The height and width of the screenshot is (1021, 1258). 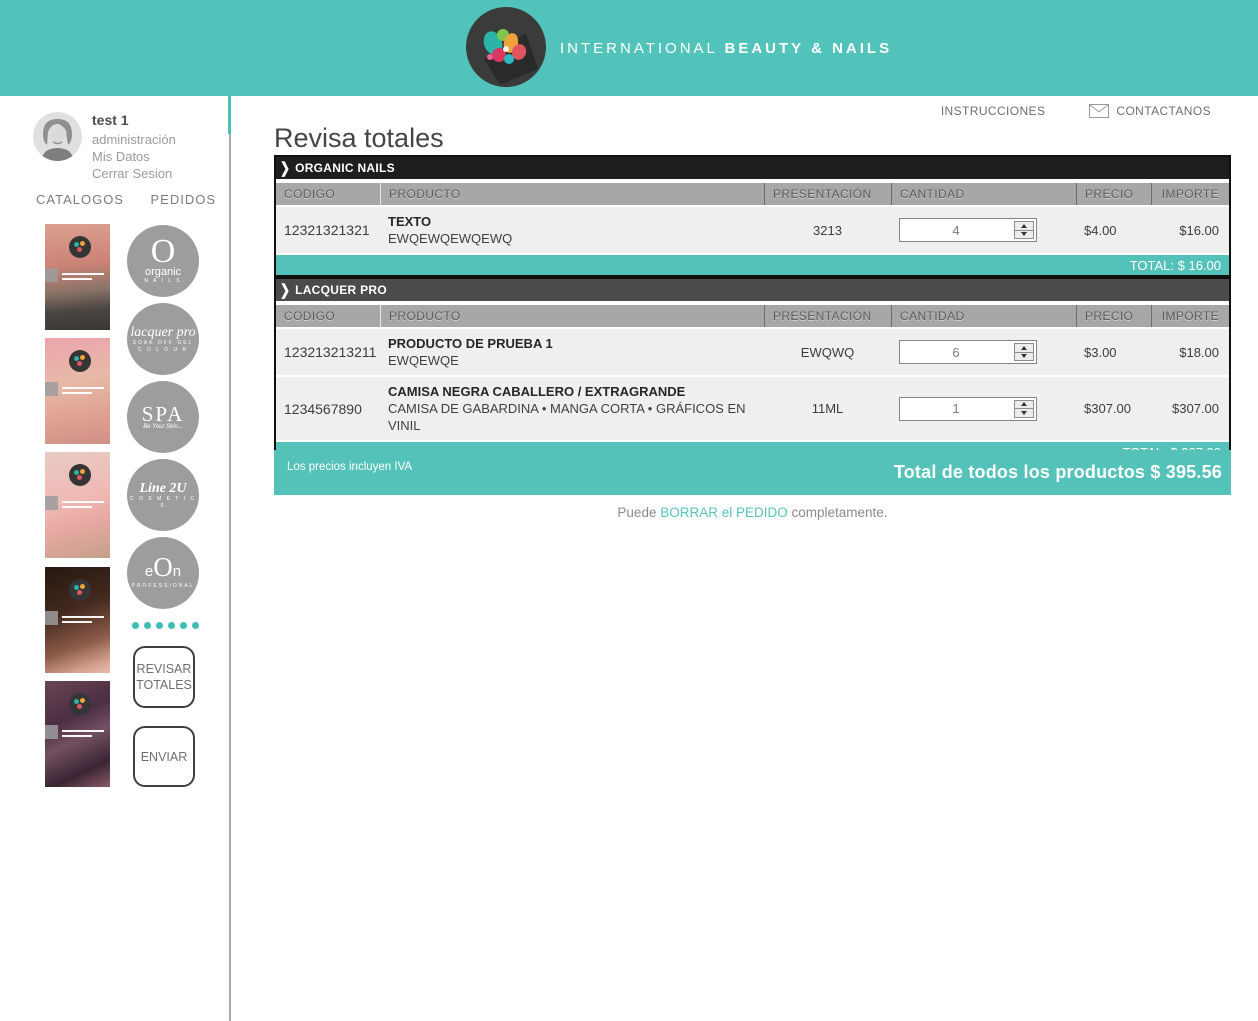 What do you see at coordinates (450, 238) in the screenshot?
I see `producto-desc: EWQEWQEWQEWQ` at bounding box center [450, 238].